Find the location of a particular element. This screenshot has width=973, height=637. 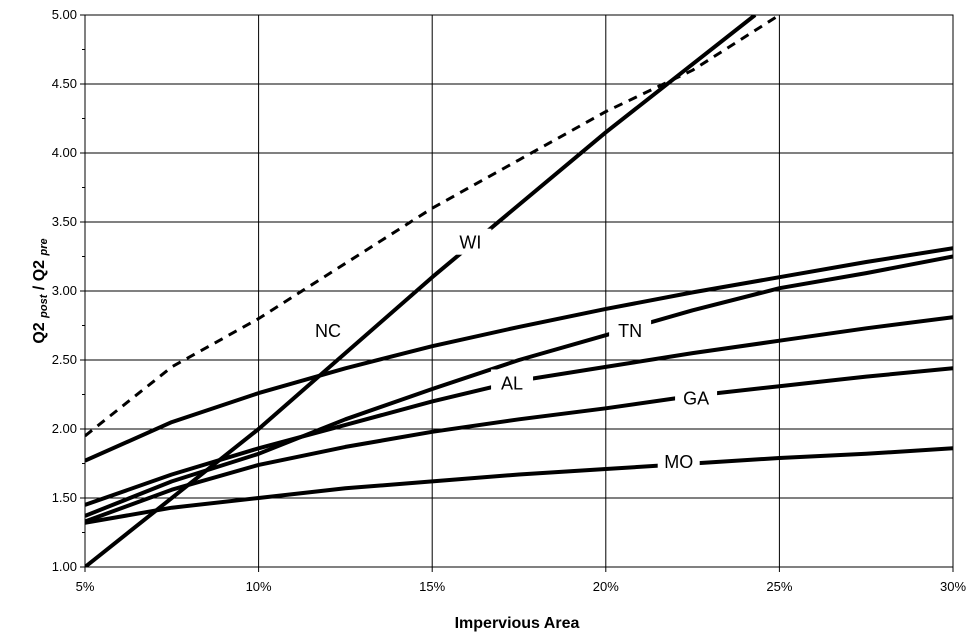

y-axis-title-pre-subscript: pre is located at coordinates (44, 247).